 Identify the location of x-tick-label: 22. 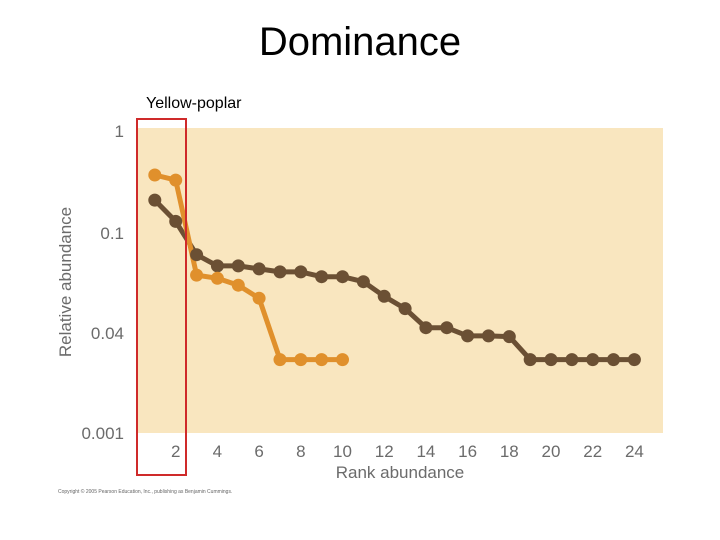
(592, 451).